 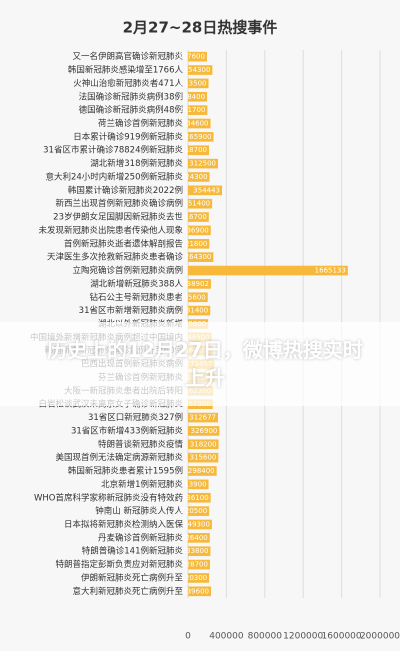 I want to click on x-tick-label: 0, so click(x=188, y=637).